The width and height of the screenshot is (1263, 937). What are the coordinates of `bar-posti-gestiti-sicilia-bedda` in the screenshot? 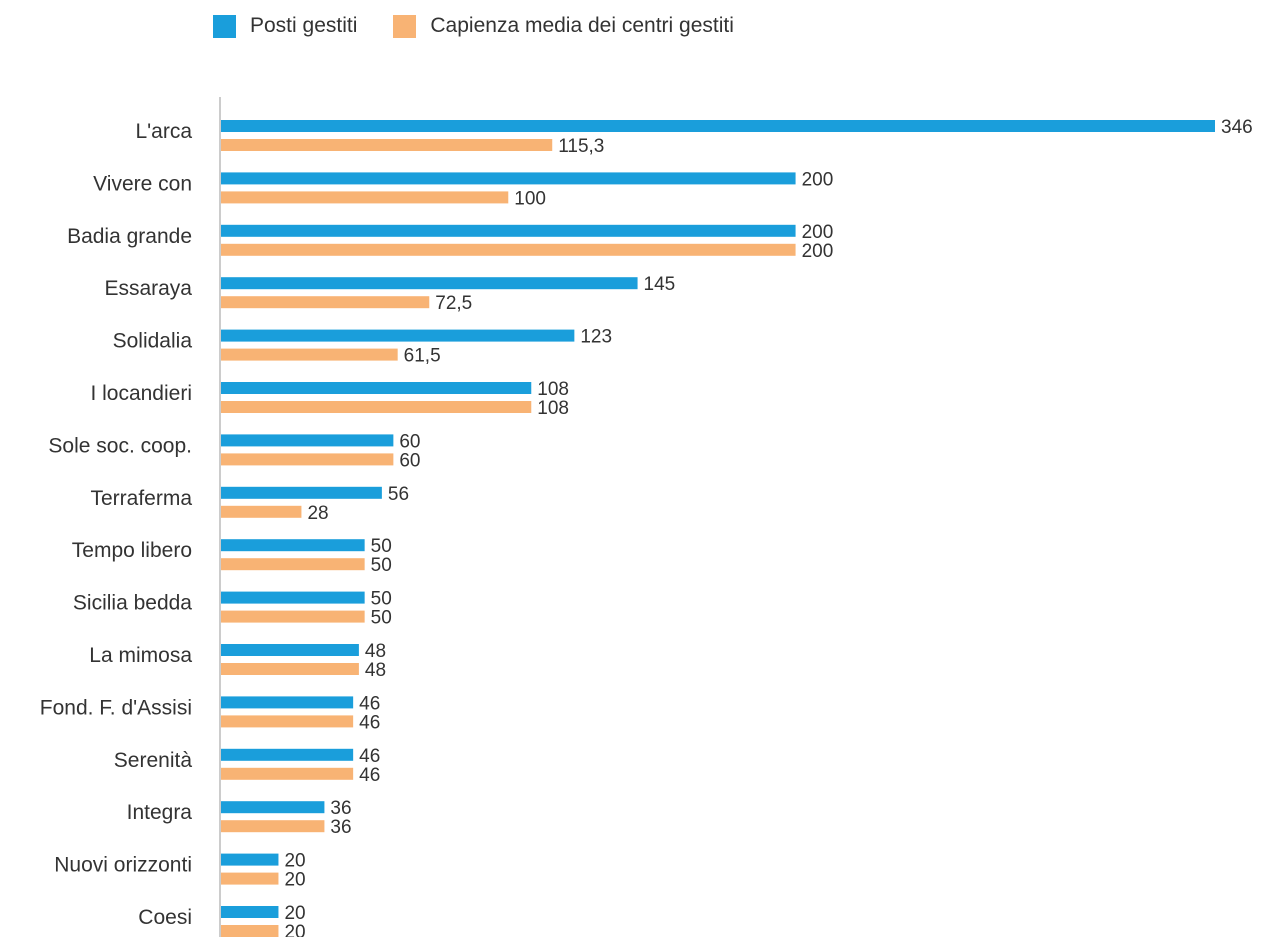 It's located at (293, 597).